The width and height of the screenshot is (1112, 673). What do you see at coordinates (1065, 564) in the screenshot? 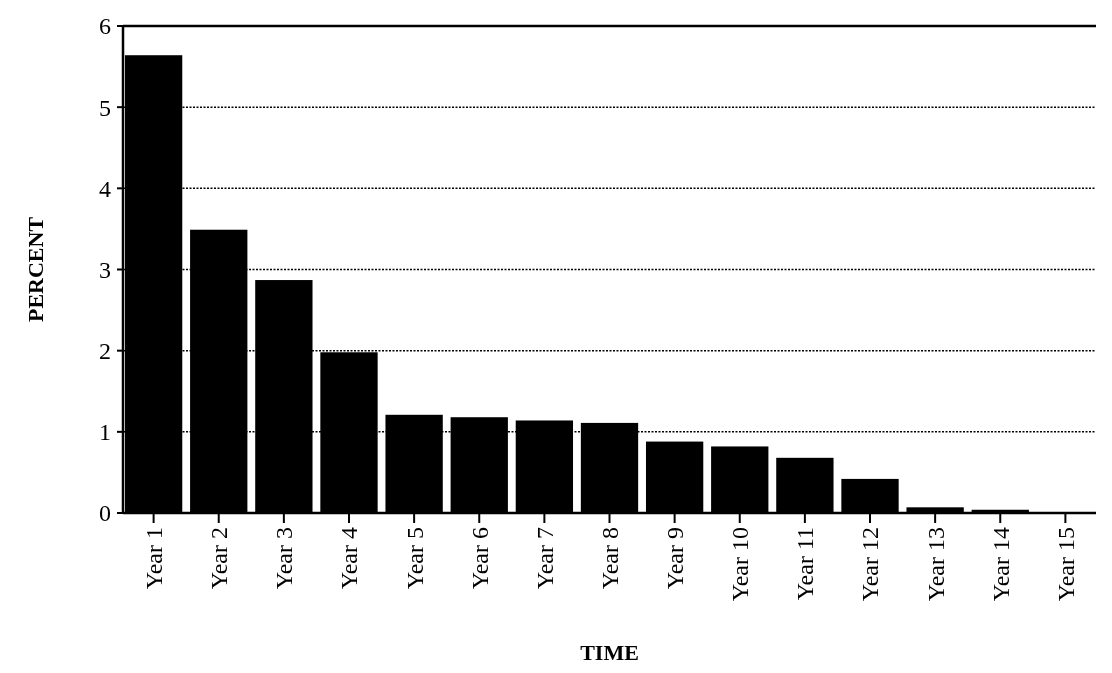
I see `x-tick-label: Year 15` at bounding box center [1065, 564].